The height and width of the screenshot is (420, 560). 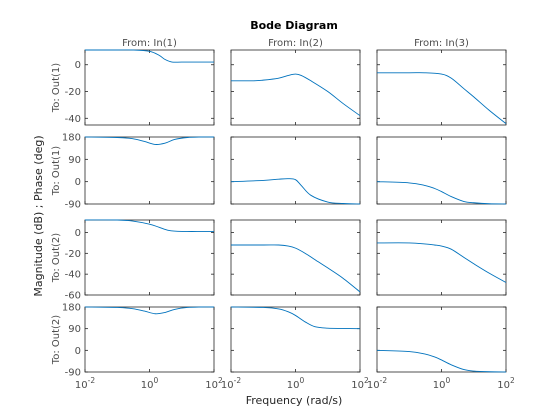 I want to click on panel-r4-c1, so click(x=149, y=339).